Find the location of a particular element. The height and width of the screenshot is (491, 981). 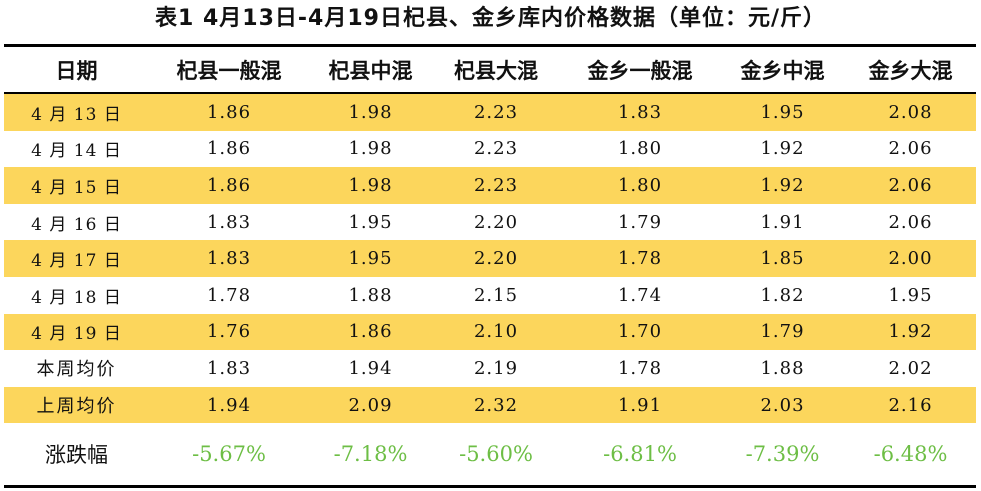

cell-value: 1.74 is located at coordinates (640, 295).